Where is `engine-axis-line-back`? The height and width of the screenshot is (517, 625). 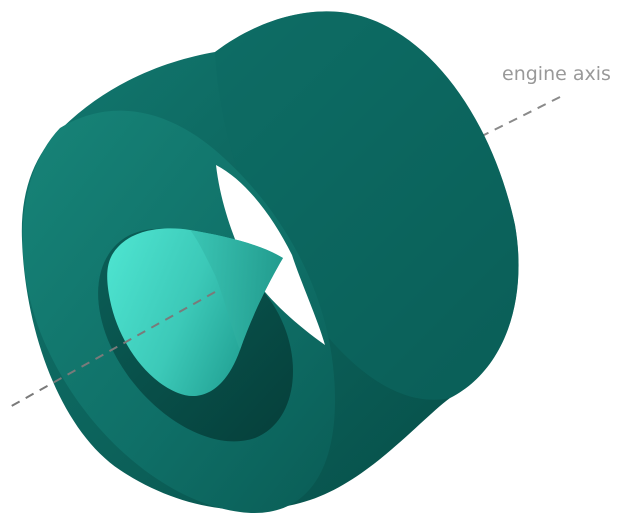 engine-axis-line-back is located at coordinates (515, 119).